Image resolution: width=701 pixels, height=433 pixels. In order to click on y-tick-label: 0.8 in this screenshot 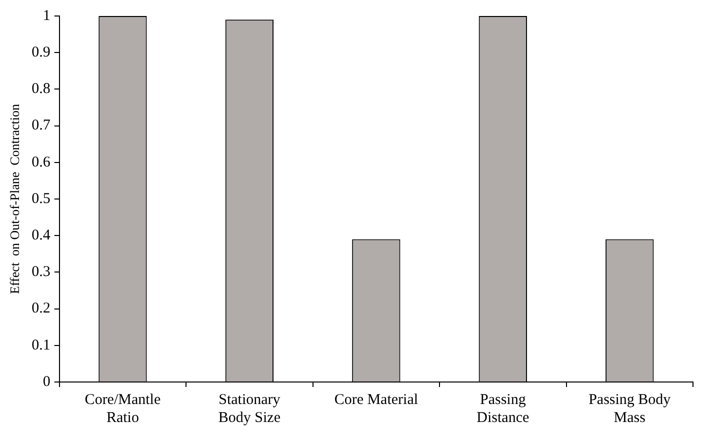, I will do `click(41, 89)`.